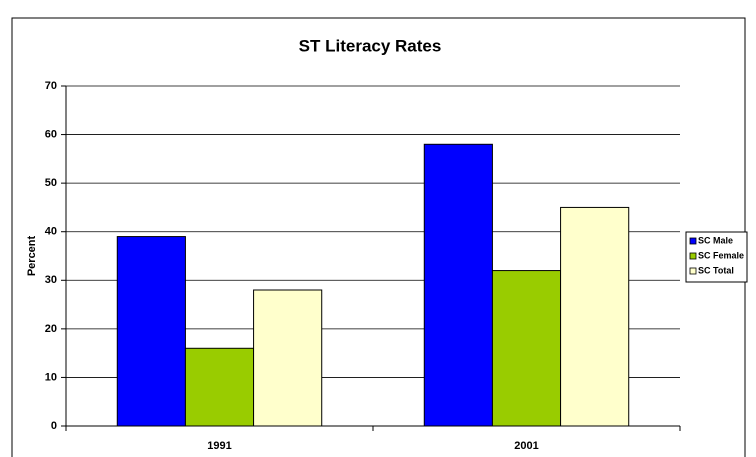 The image size is (756, 457). What do you see at coordinates (51, 232) in the screenshot?
I see `y-tick-label: 40` at bounding box center [51, 232].